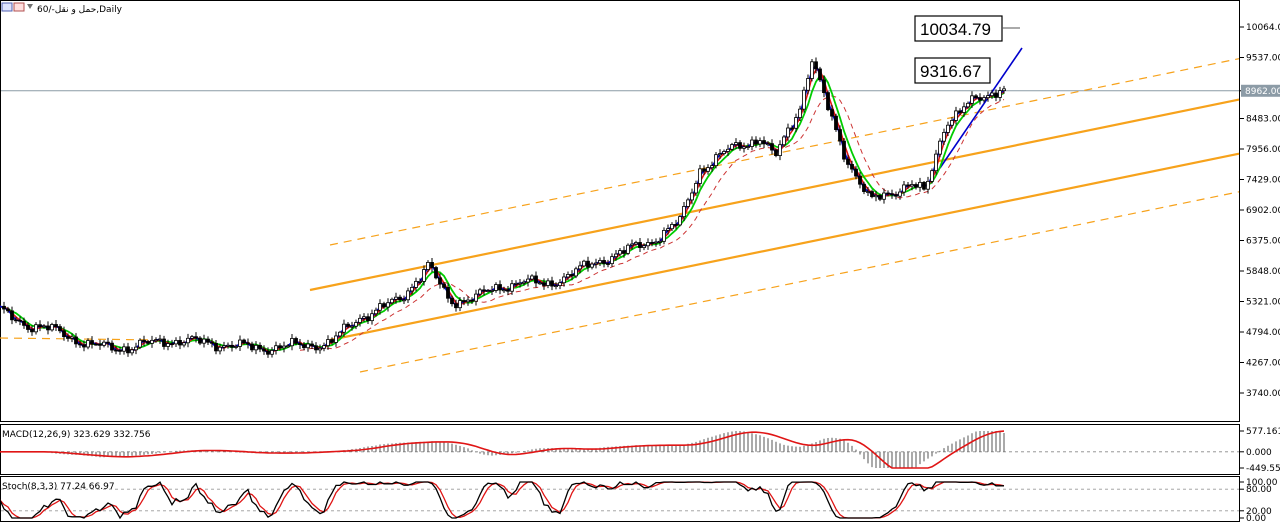 Image resolution: width=1280 pixels, height=526 pixels. Describe the element at coordinates (1263, 120) in the screenshot. I see `price-tick-label: 8483.00` at that location.